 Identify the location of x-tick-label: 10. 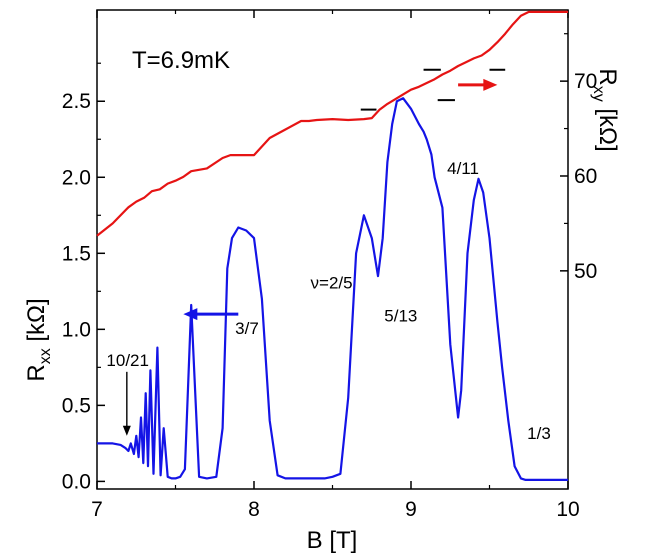
(567, 509).